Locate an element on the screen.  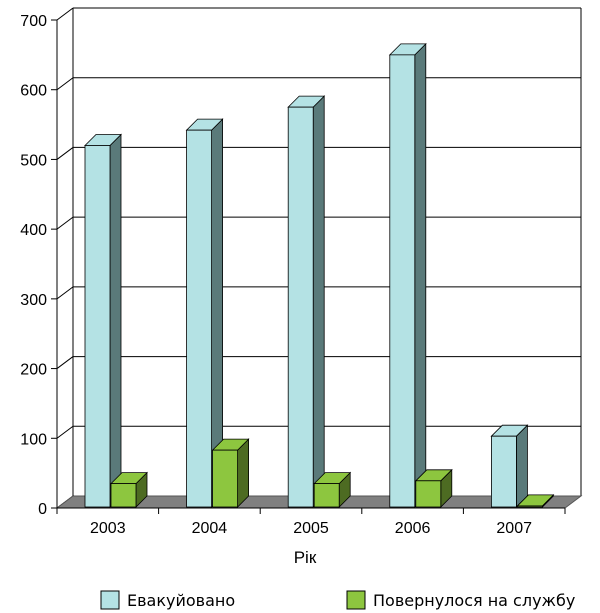
legend: Евакуйовано Повернулося на службу is located at coordinates (337, 600).